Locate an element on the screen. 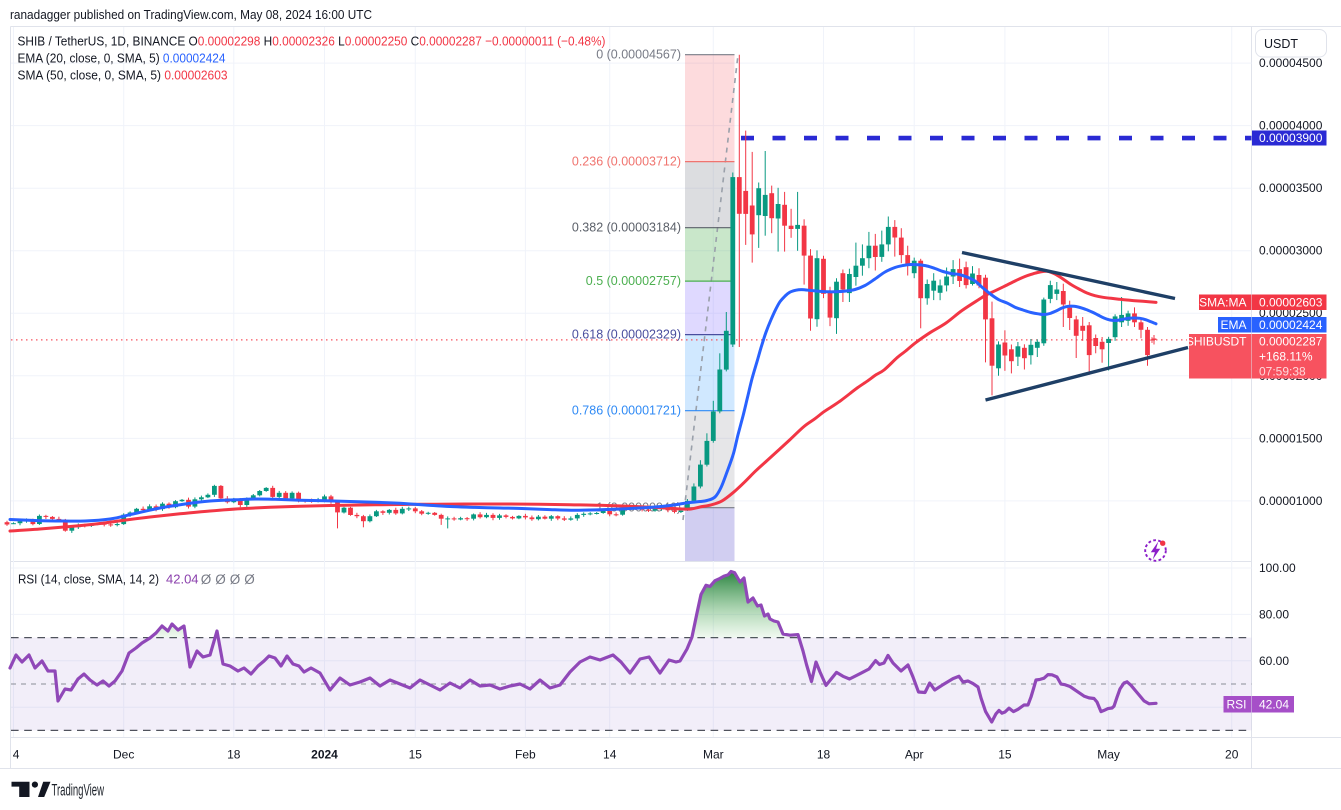 The image size is (1341, 810). svg-text: 0.786 (0.00001721) is located at coordinates (626, 411).